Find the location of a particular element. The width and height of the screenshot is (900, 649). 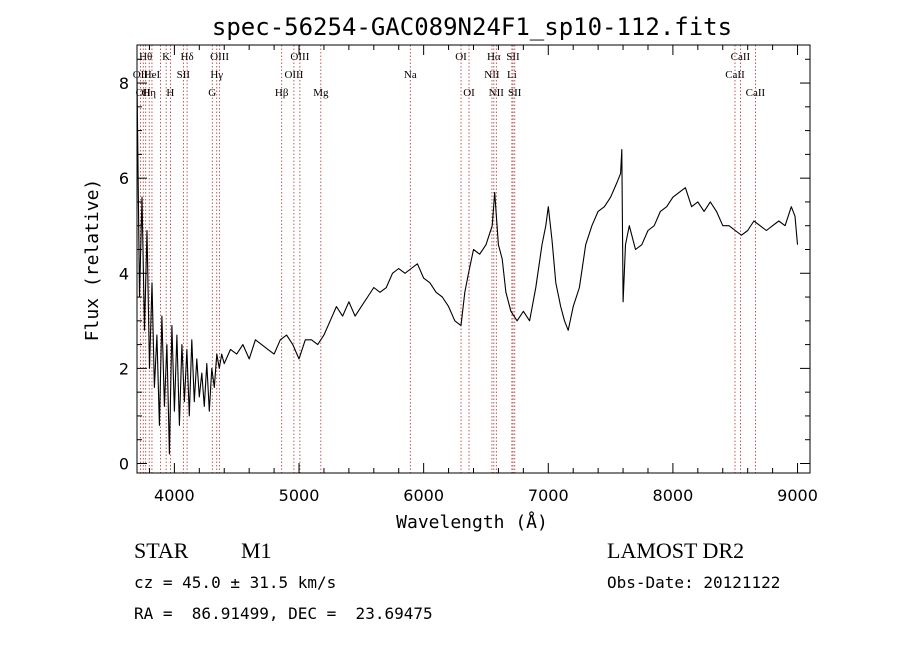

subclass: M1 is located at coordinates (256, 550).